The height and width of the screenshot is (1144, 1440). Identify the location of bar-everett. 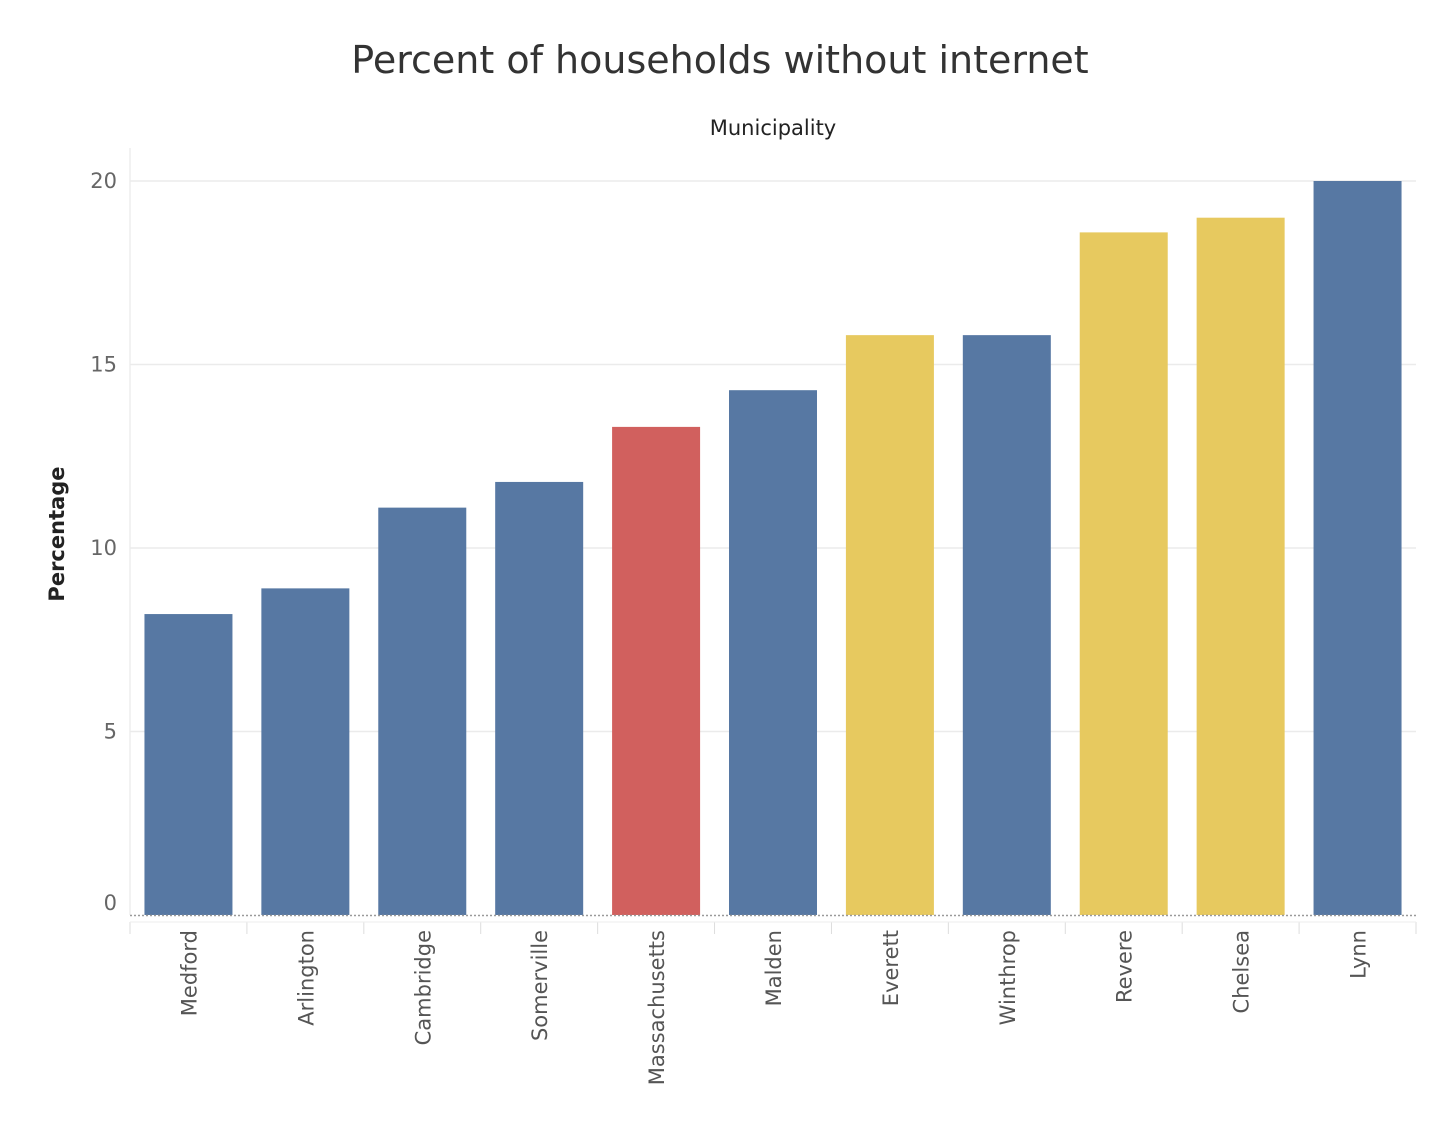
(889, 625).